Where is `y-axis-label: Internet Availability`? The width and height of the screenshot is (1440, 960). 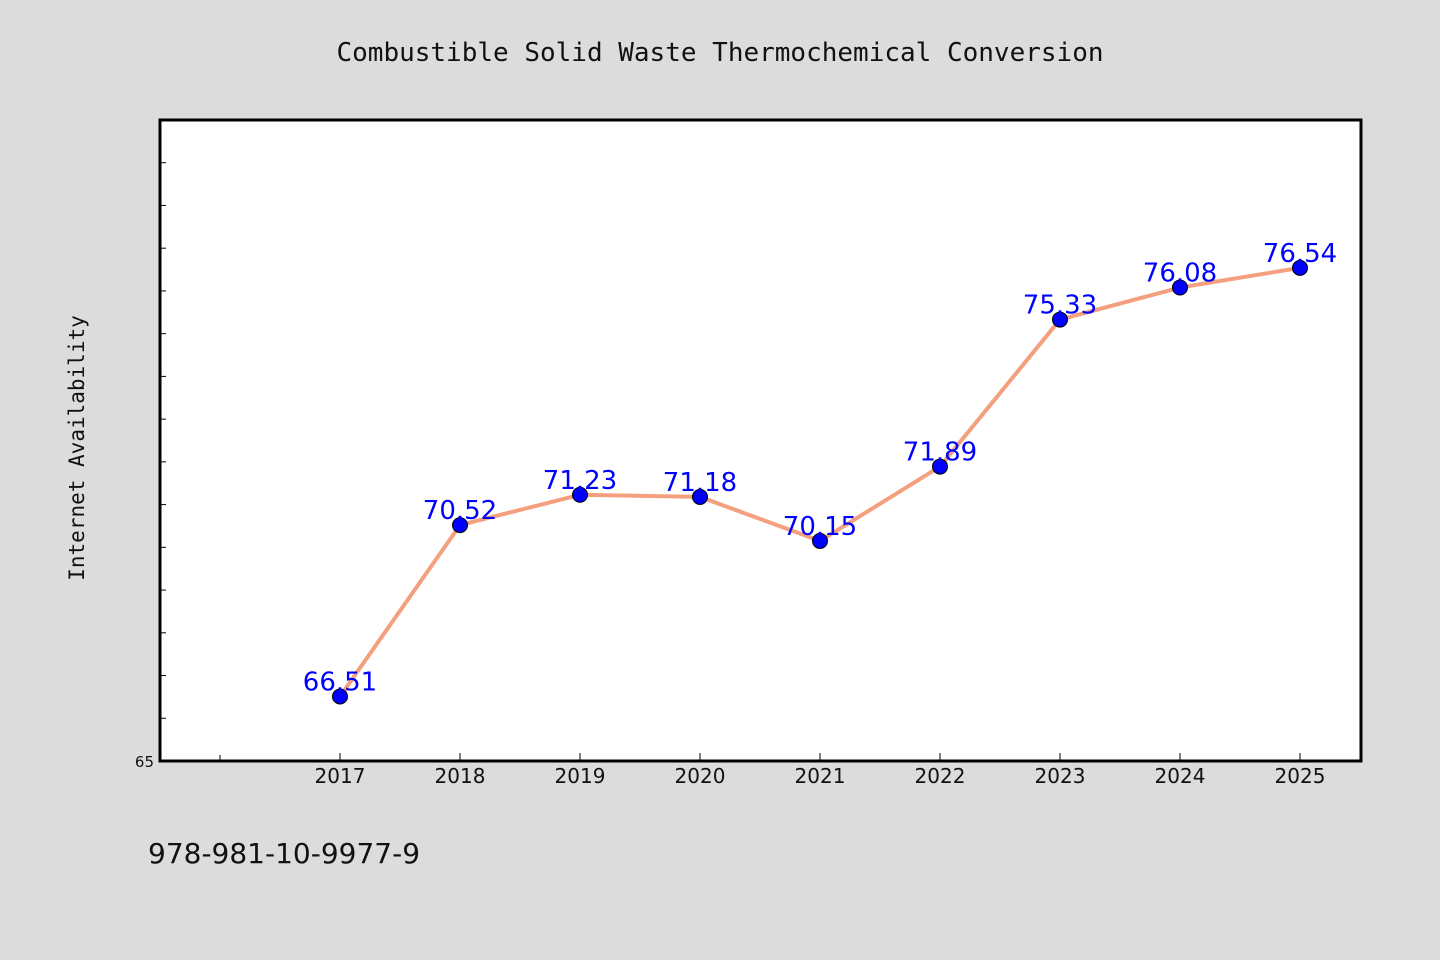
y-axis-label: Internet Availability is located at coordinates (77, 448).